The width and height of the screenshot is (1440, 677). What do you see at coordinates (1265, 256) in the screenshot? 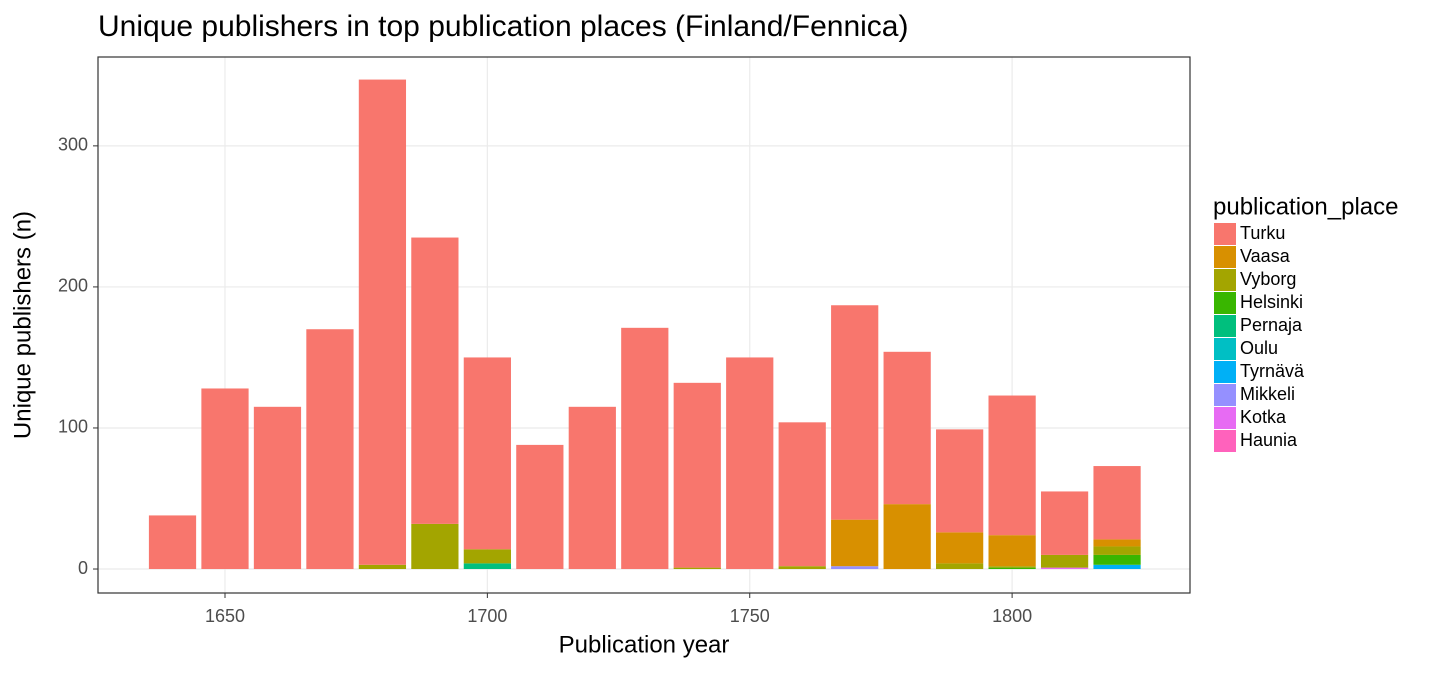
I see `legend-label: Vaasa` at bounding box center [1265, 256].